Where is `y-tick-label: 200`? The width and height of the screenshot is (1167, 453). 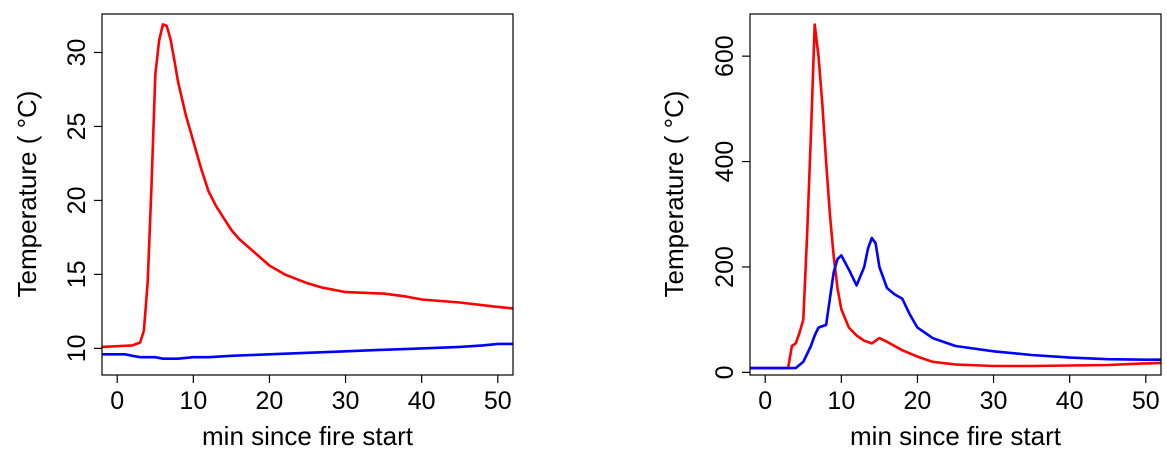
y-tick-label: 200 is located at coordinates (725, 267).